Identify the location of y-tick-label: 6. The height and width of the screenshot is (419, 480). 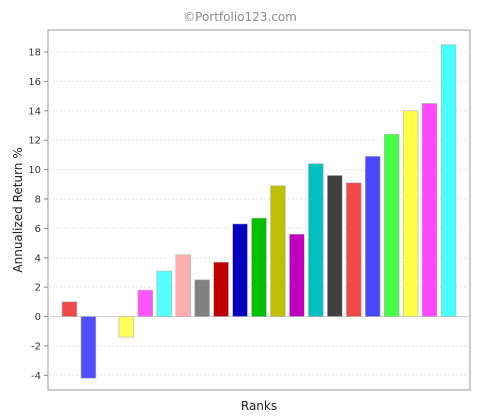
(38, 229).